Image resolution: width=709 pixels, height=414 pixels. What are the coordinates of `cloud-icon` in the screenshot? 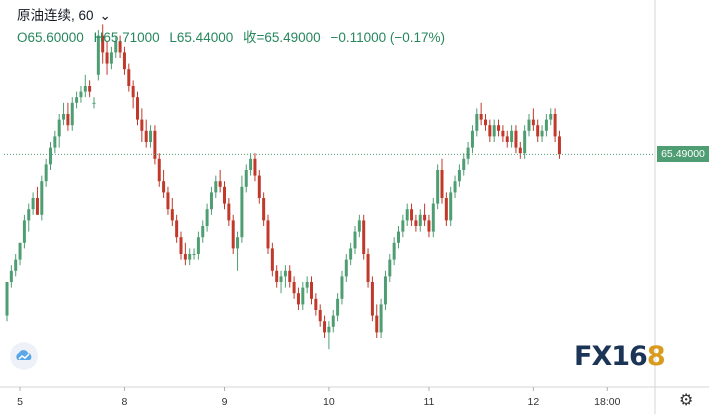 It's located at (24, 356).